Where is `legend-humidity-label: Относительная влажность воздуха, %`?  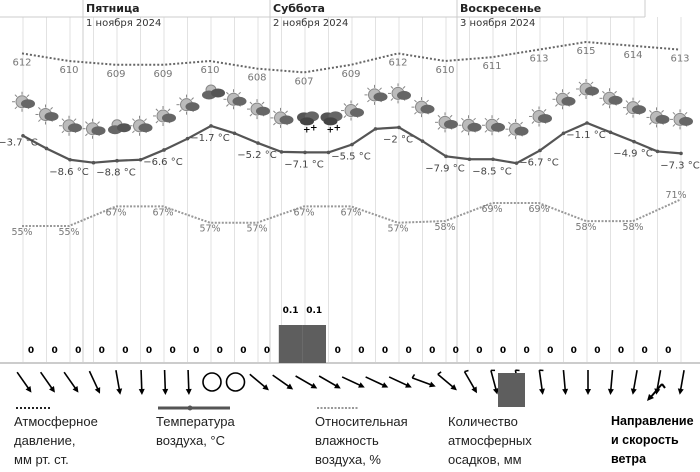 legend-humidity-label: Относительная влажность воздуха, % is located at coordinates (361, 440).